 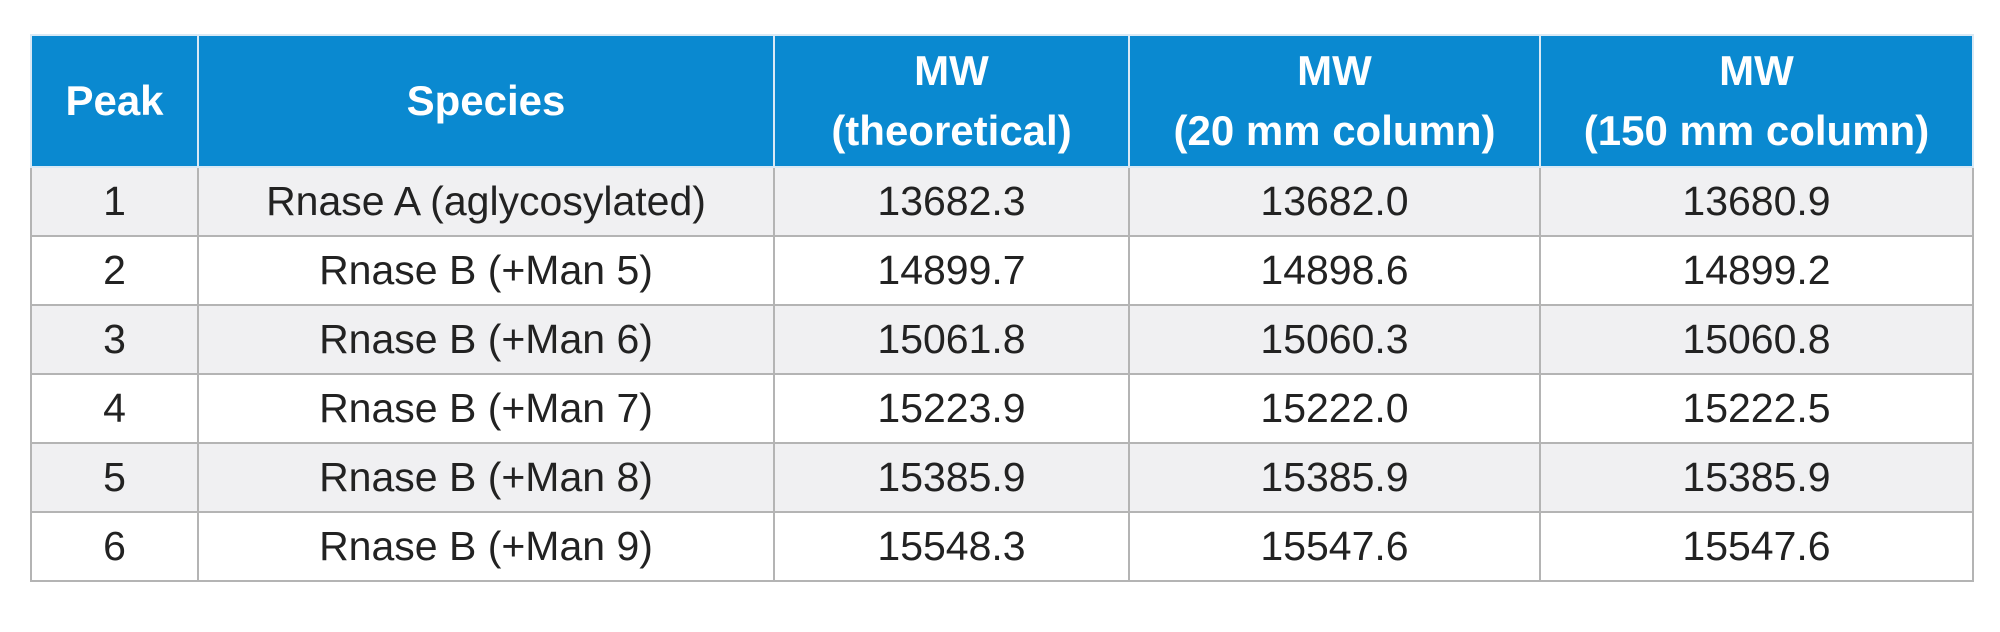 I want to click on cell-mw-theoretical: 13682.3, so click(x=951, y=201).